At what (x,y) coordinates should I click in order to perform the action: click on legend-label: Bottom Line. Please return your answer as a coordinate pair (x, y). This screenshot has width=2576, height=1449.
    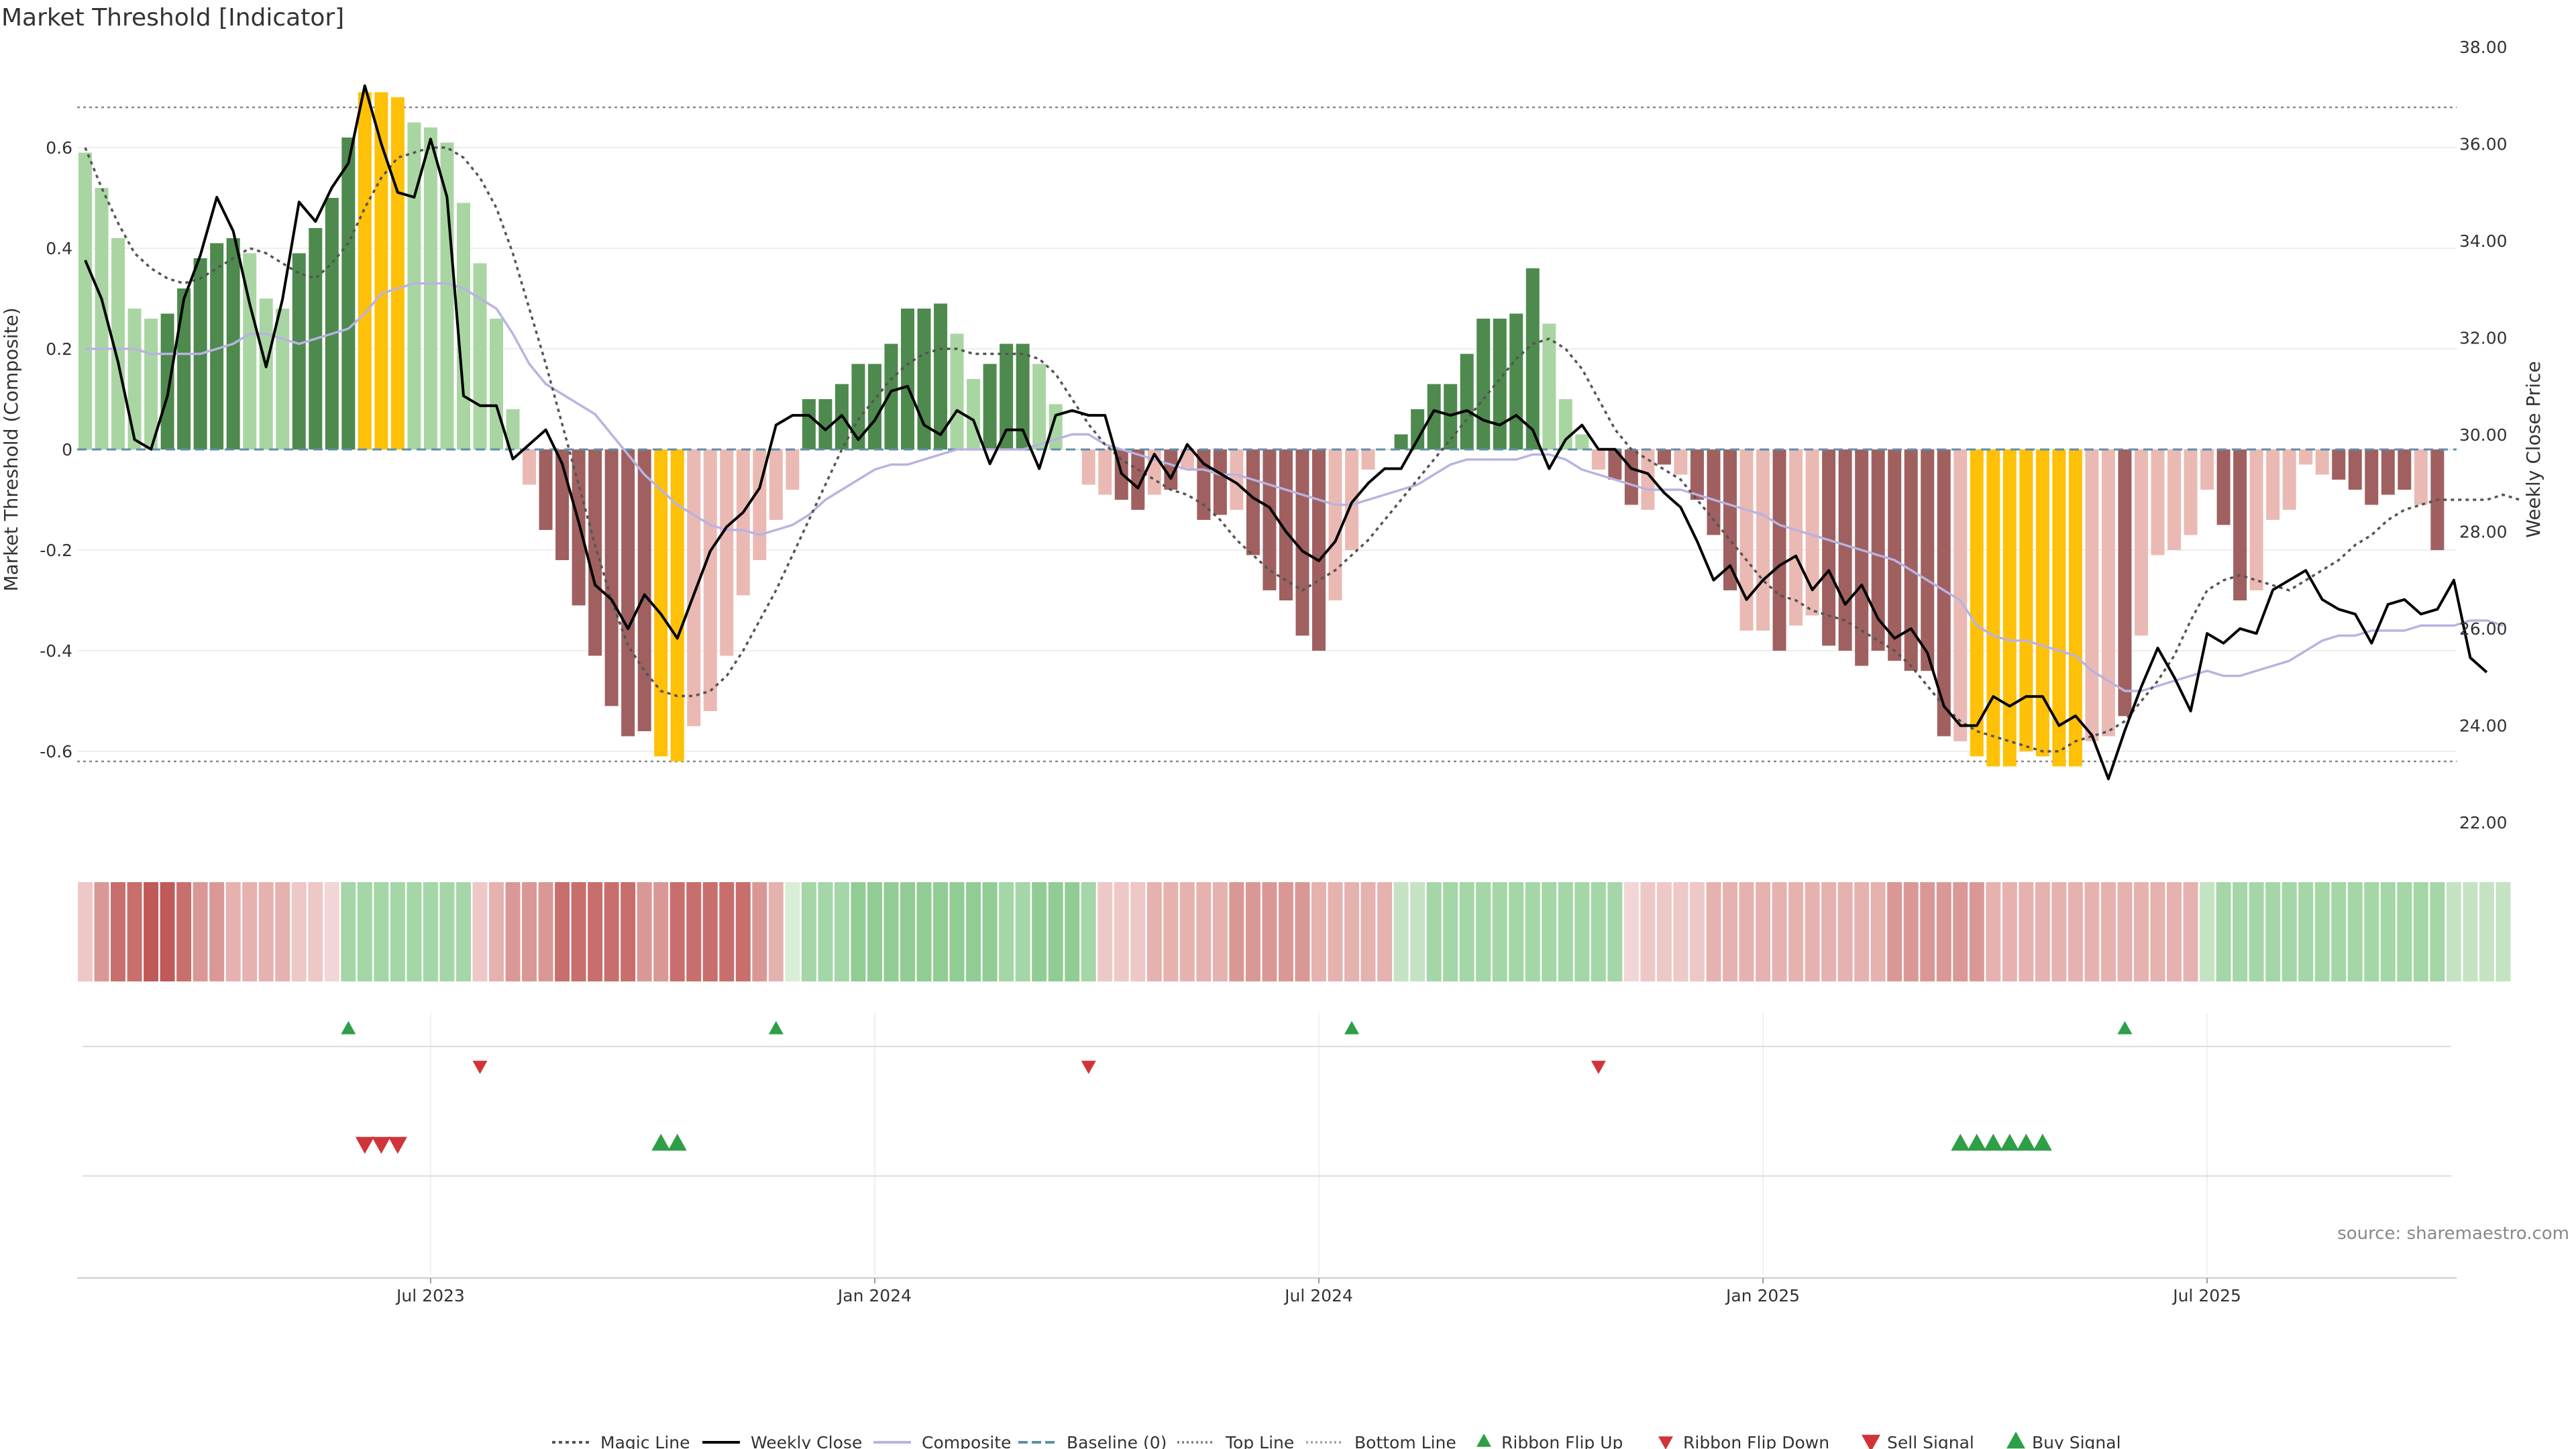
    Looking at the image, I should click on (1405, 1441).